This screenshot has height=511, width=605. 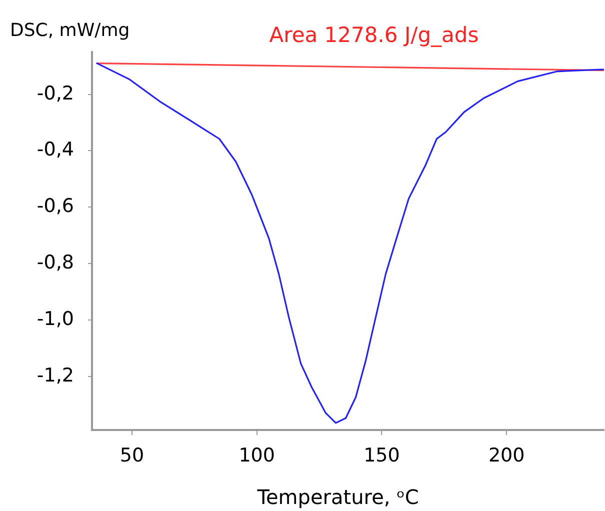 What do you see at coordinates (55, 375) in the screenshot?
I see `y-tick-label: -1,2` at bounding box center [55, 375].